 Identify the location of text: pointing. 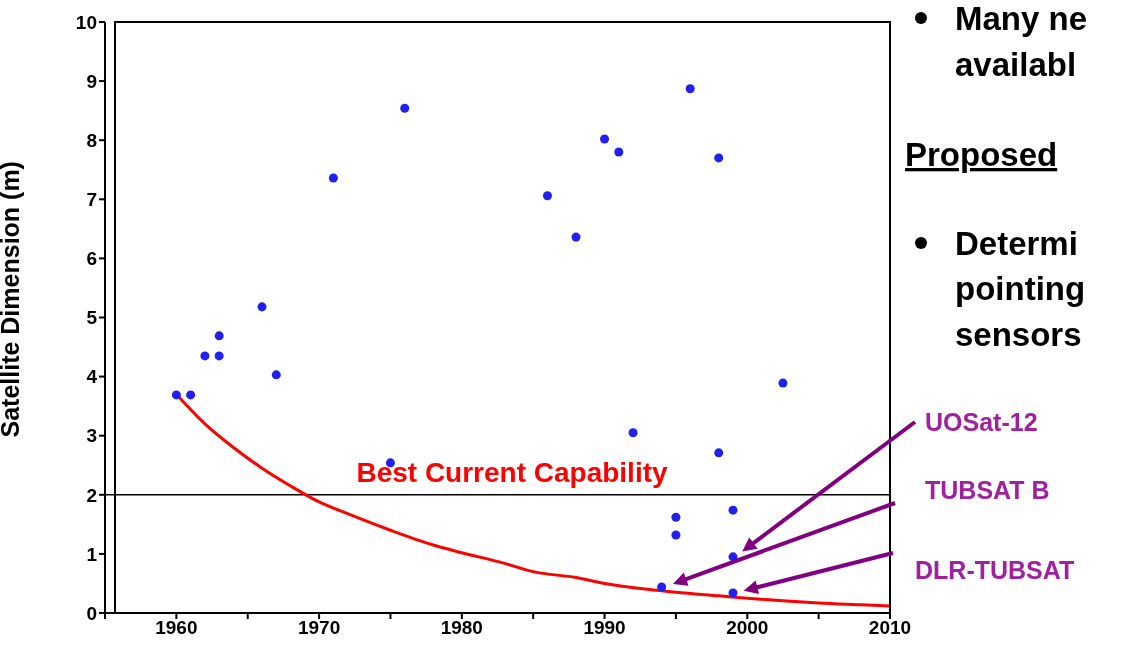
(1020, 288).